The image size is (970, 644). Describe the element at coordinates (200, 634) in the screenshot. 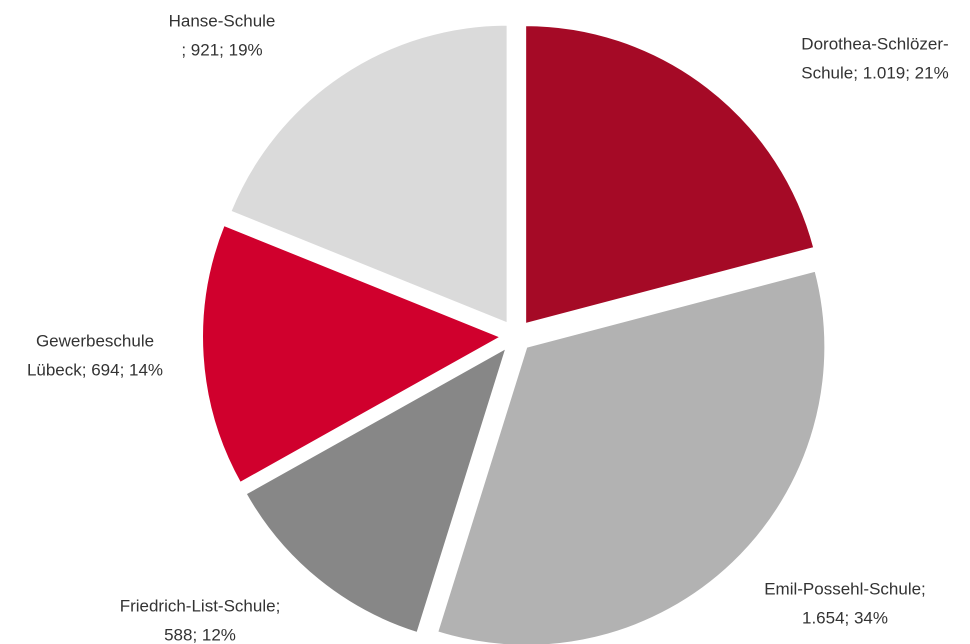

I see `data-label: 588; 12%` at that location.